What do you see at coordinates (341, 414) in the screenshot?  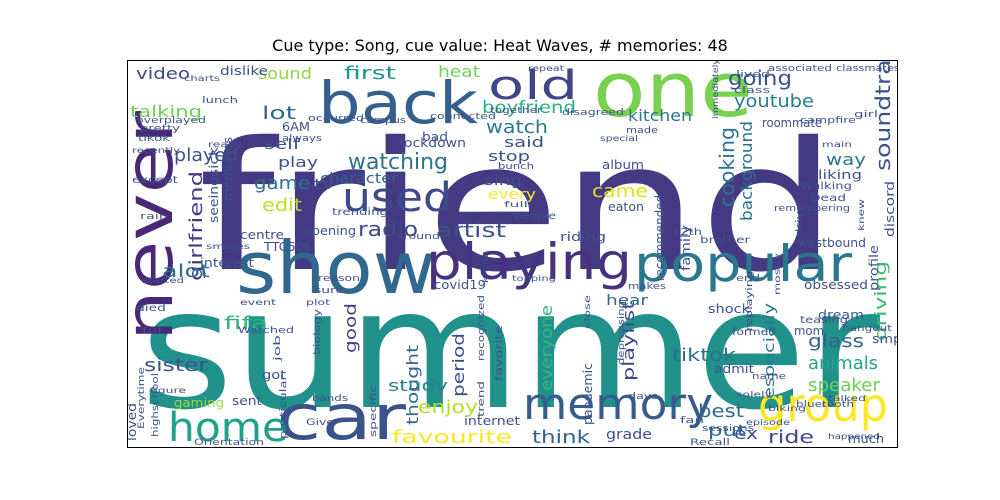 I see `word-car: car` at bounding box center [341, 414].